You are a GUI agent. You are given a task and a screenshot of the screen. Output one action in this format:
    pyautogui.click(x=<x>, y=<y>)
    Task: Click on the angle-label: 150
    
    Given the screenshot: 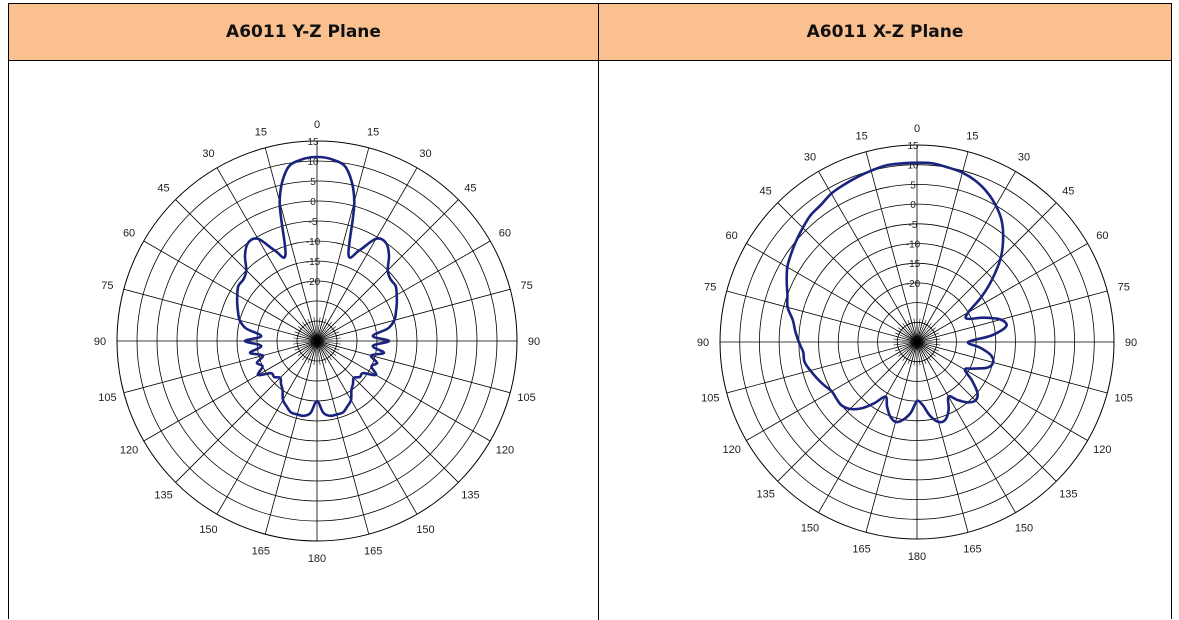 What is the action you would take?
    pyautogui.click(x=810, y=528)
    